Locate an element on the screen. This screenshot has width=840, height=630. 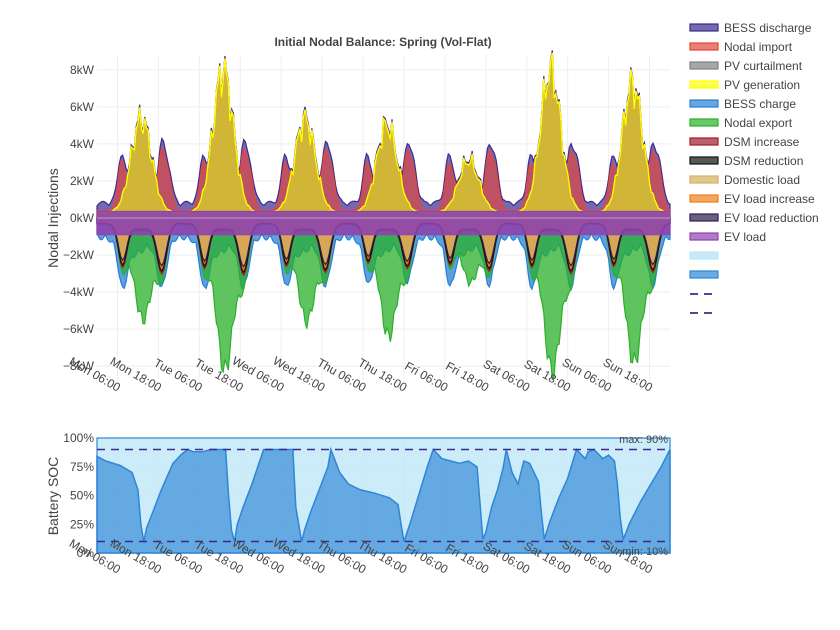
legend-label: PV curtailment is located at coordinates (763, 66).